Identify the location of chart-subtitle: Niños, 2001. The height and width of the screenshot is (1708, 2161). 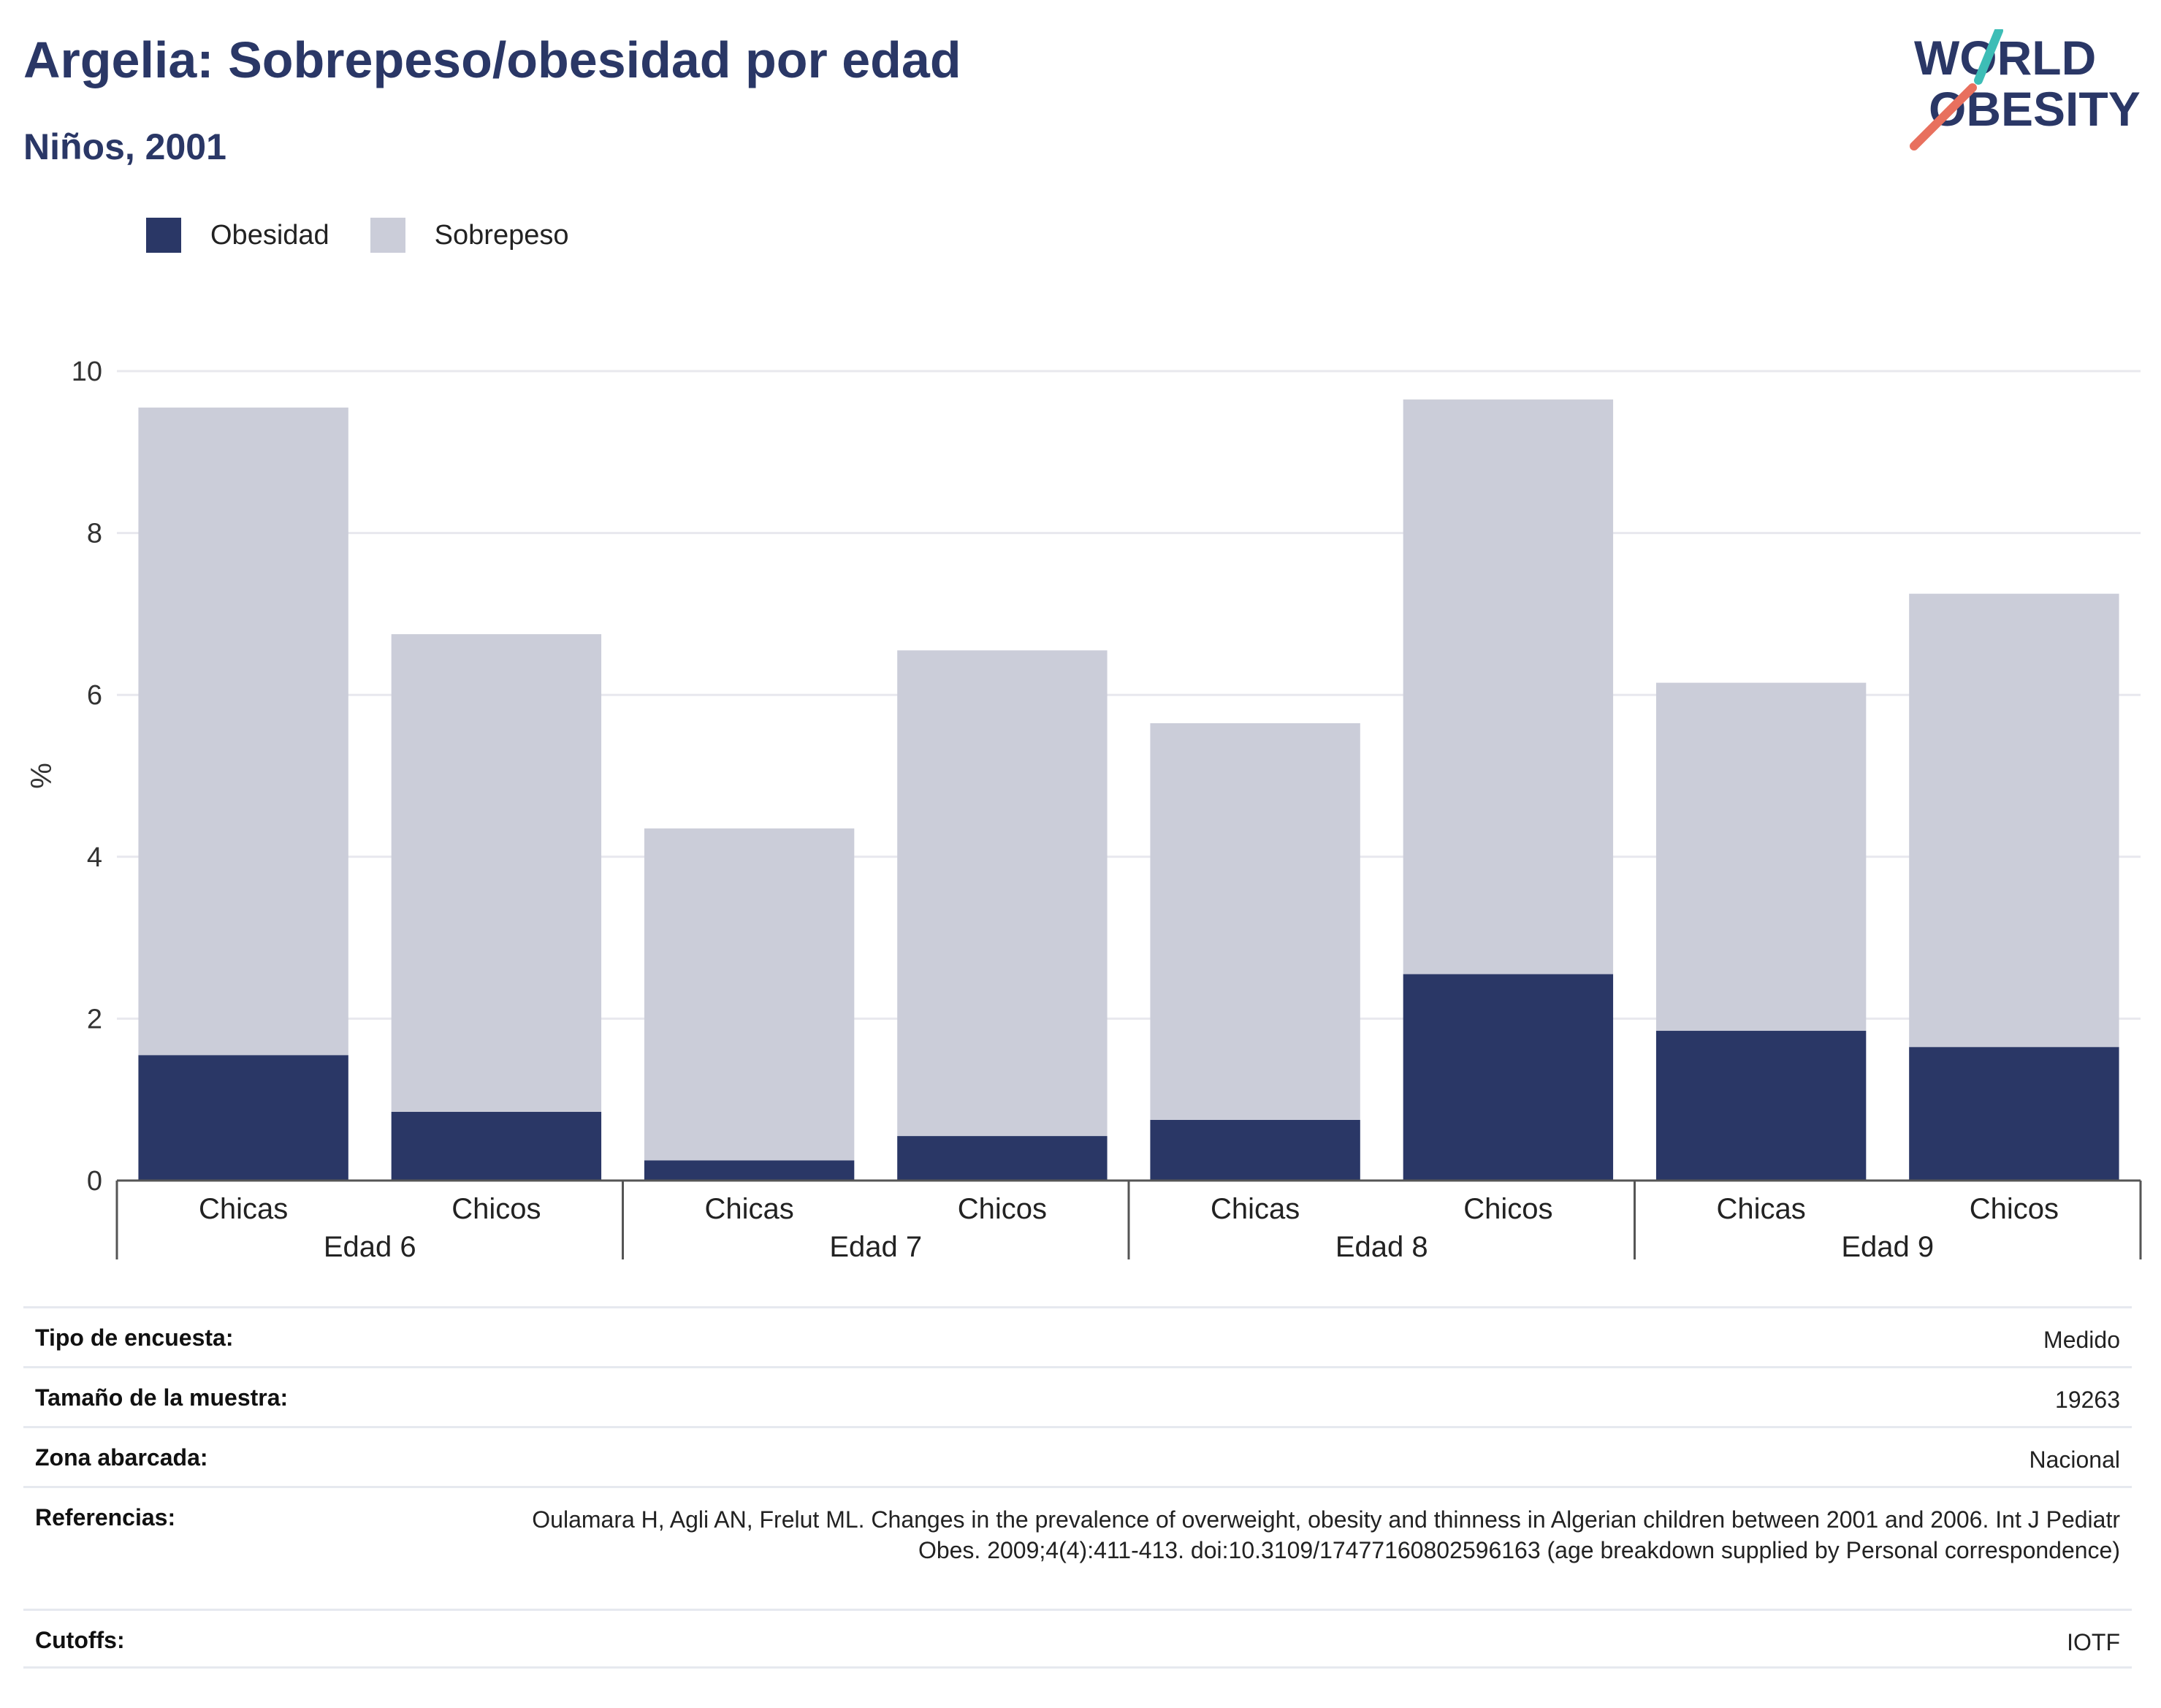
(125, 146).